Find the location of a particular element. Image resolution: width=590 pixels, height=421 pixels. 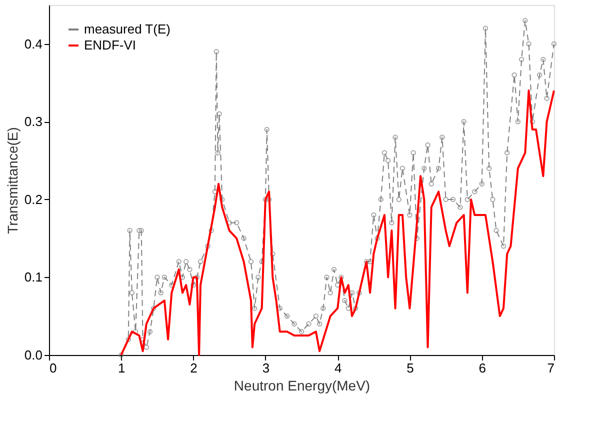

x-tick-label: 1 is located at coordinates (122, 368).